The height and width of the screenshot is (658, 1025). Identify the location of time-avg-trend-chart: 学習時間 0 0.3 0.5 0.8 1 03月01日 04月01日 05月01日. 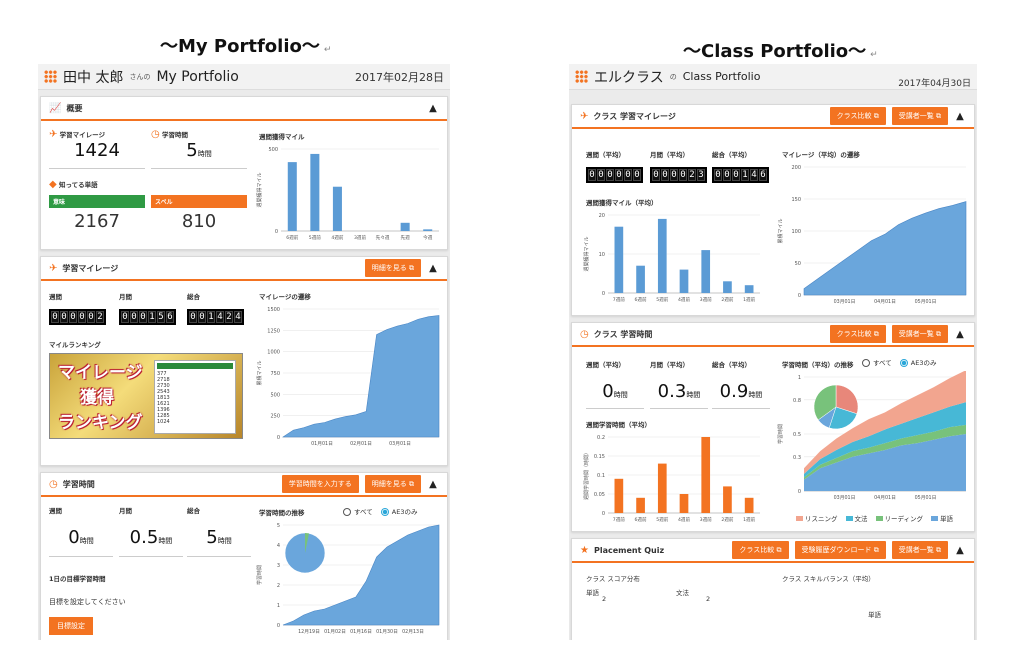
(871, 436).